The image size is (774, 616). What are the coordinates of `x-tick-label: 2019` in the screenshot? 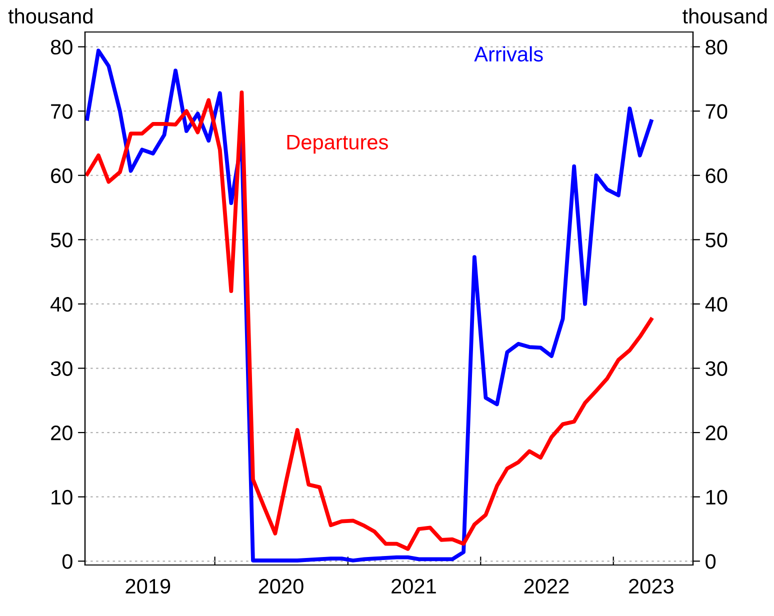 It's located at (148, 586).